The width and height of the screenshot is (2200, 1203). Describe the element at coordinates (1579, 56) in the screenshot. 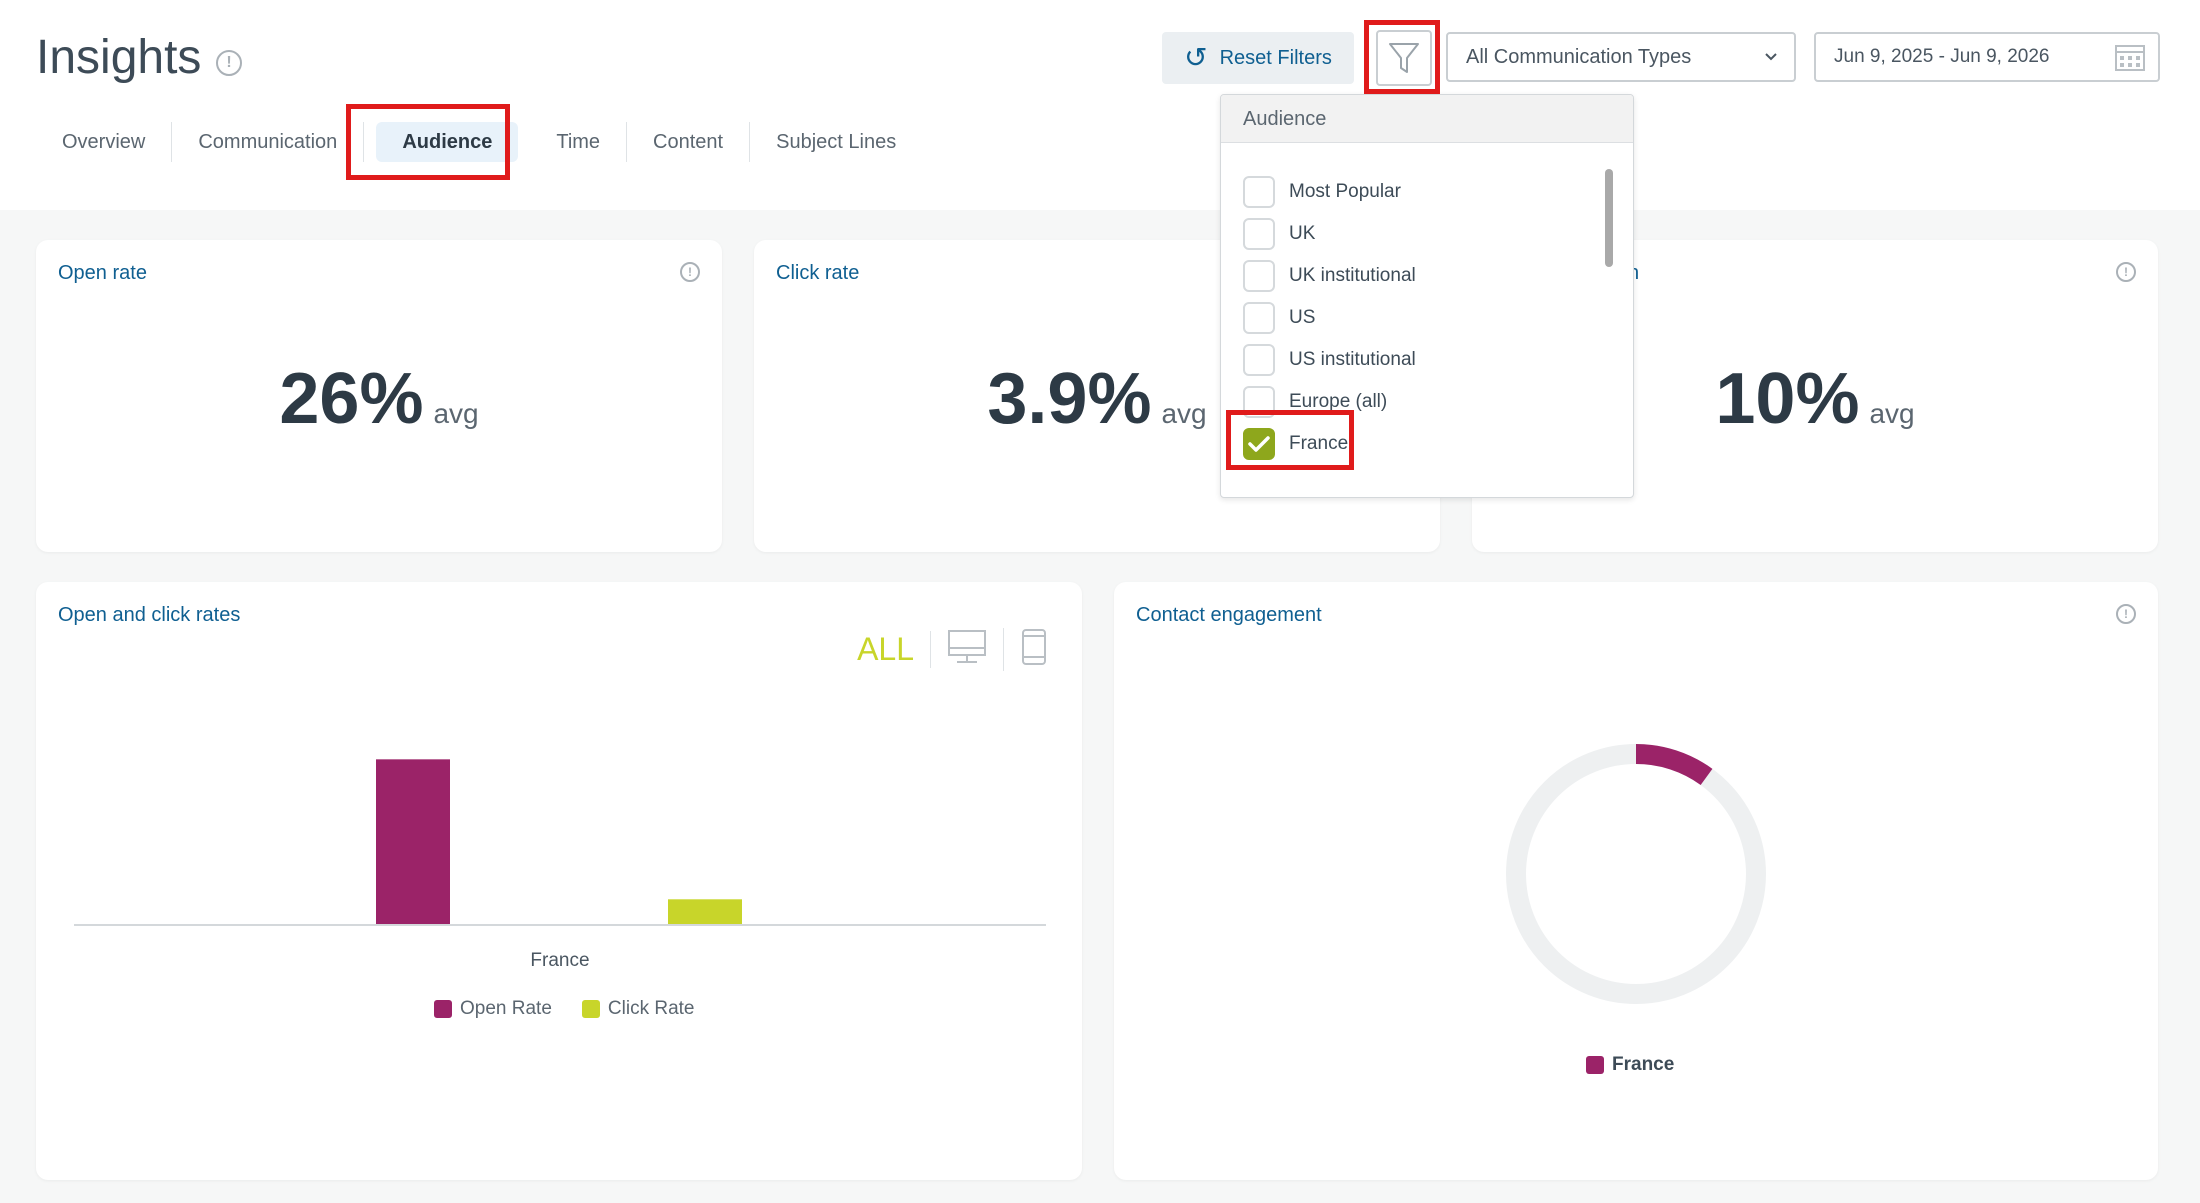

I see `communication-type-value: All Communication Types` at that location.